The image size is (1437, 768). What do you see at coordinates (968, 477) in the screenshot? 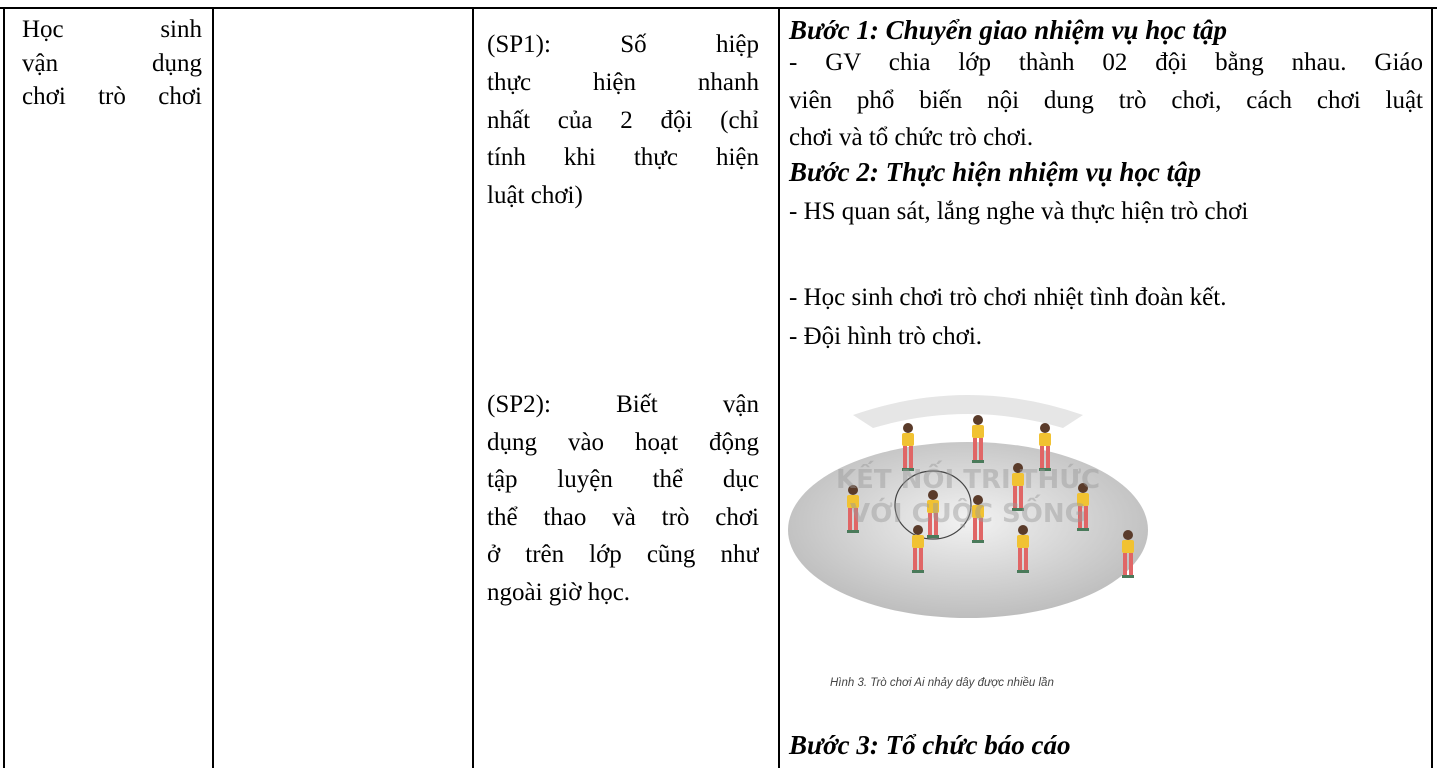
I see `watermark: KẾT NỐI TRI THỨC` at bounding box center [968, 477].